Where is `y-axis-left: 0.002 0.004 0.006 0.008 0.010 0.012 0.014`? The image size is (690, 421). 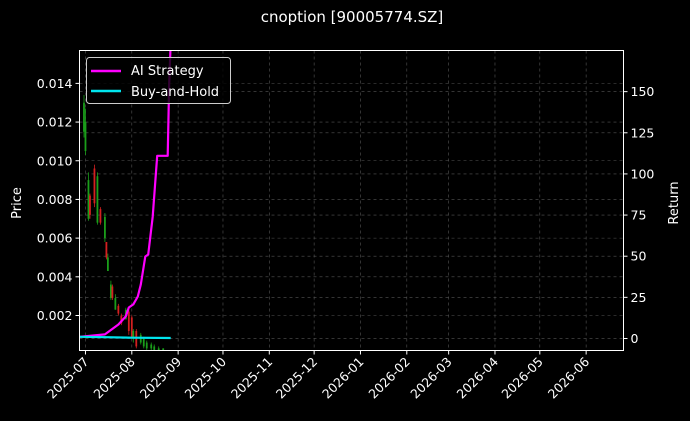
y-axis-left: 0.002 0.004 0.006 0.008 0.010 0.012 0.014 is located at coordinates (58, 199).